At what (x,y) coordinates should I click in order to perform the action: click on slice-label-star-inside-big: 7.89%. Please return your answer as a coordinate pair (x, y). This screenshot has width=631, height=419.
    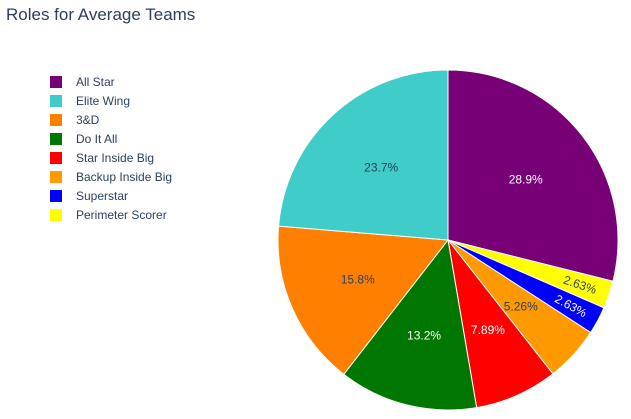
    Looking at the image, I should click on (488, 330).